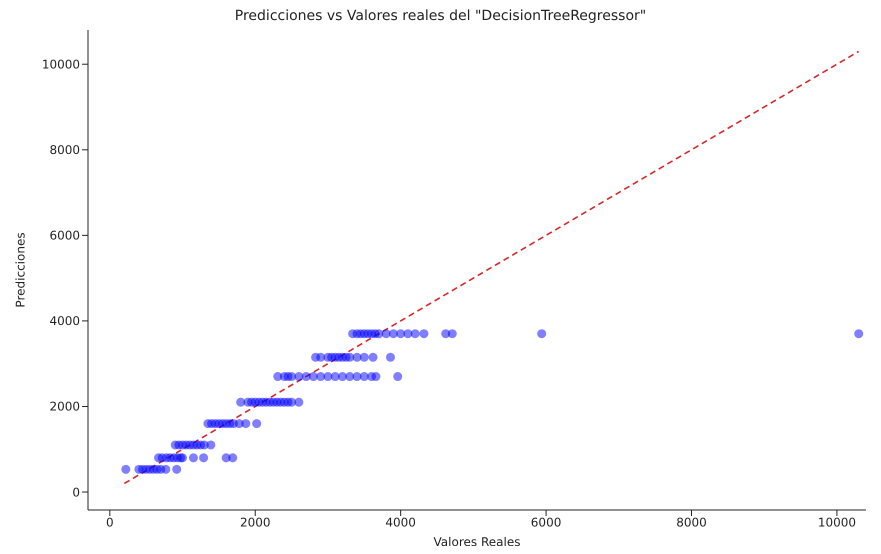  What do you see at coordinates (76, 492) in the screenshot?
I see `y-tick-label: 0` at bounding box center [76, 492].